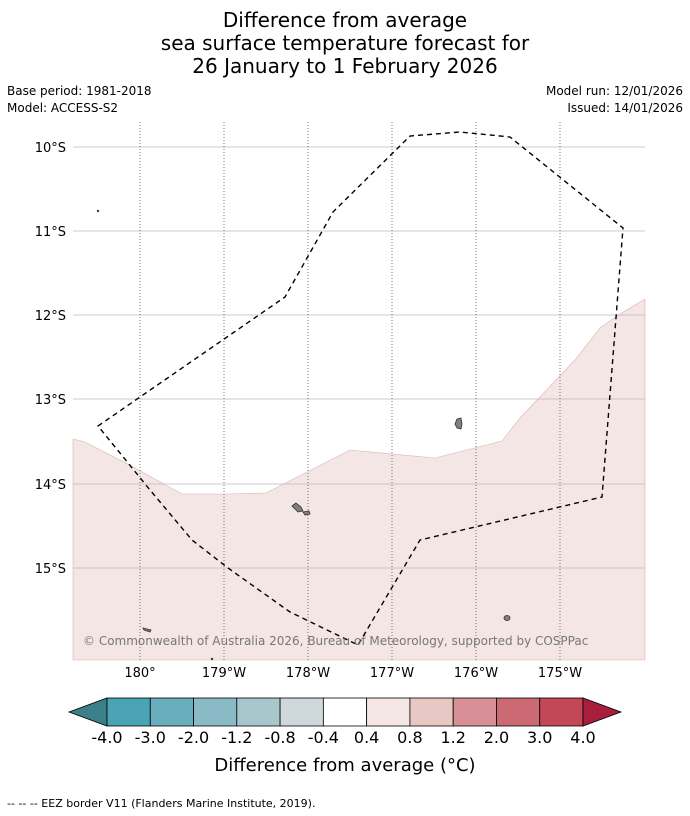  I want to click on lon-label-179w: 179°W, so click(224, 673).